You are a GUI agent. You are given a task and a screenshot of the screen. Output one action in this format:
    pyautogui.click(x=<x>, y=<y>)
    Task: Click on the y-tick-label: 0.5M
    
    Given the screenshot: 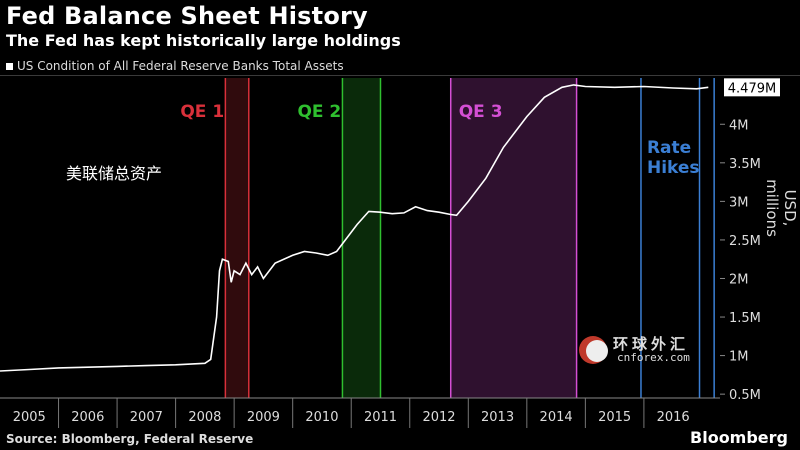 What is the action you would take?
    pyautogui.click(x=745, y=395)
    